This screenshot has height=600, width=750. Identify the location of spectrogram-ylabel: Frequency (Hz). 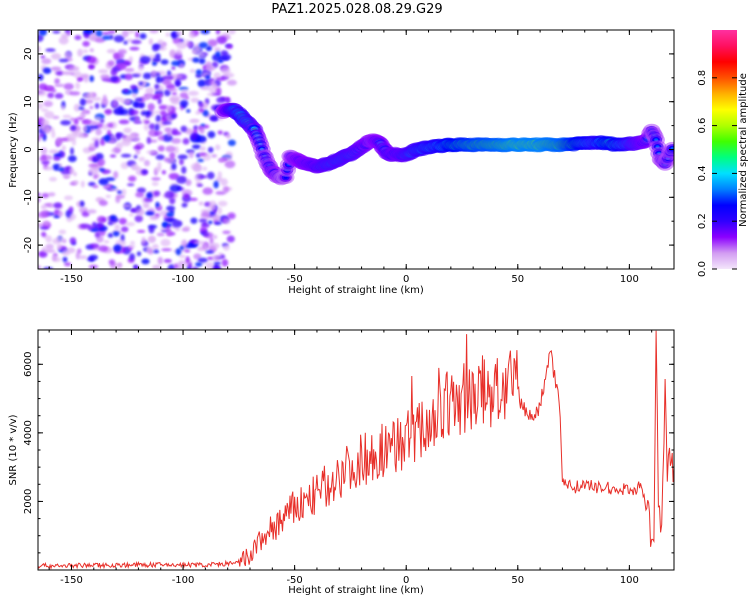
(13, 150).